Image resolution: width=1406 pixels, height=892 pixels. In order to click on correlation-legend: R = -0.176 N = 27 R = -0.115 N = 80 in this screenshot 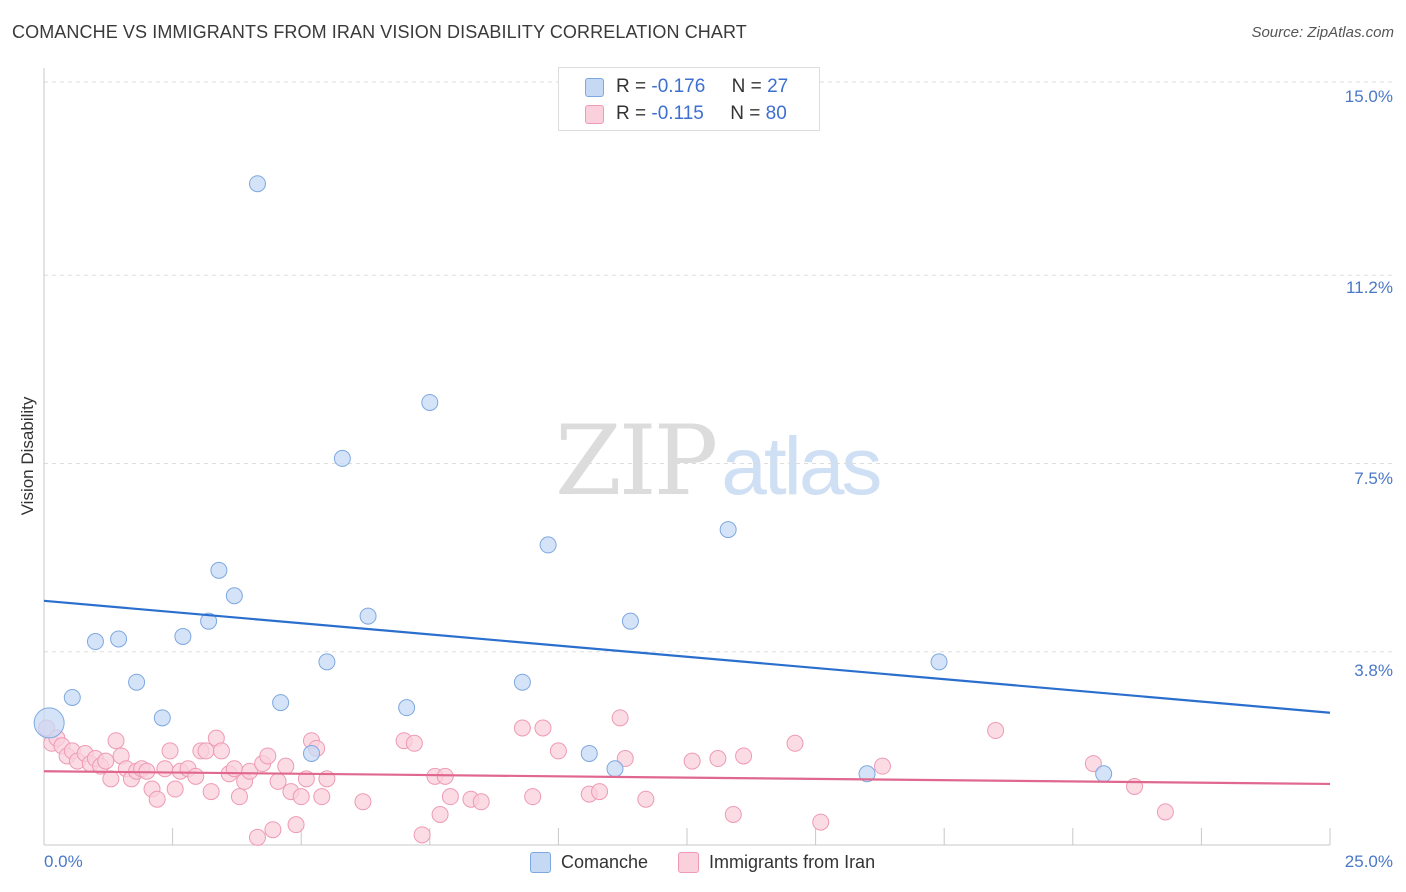, I will do `click(689, 99)`.